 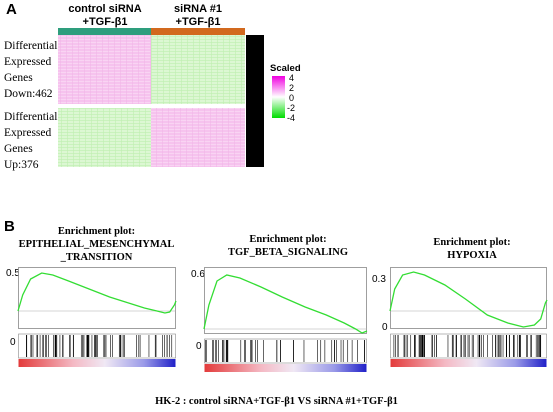 I want to click on gsea-tgf-ytick-top: 0.6, so click(x=198, y=274).